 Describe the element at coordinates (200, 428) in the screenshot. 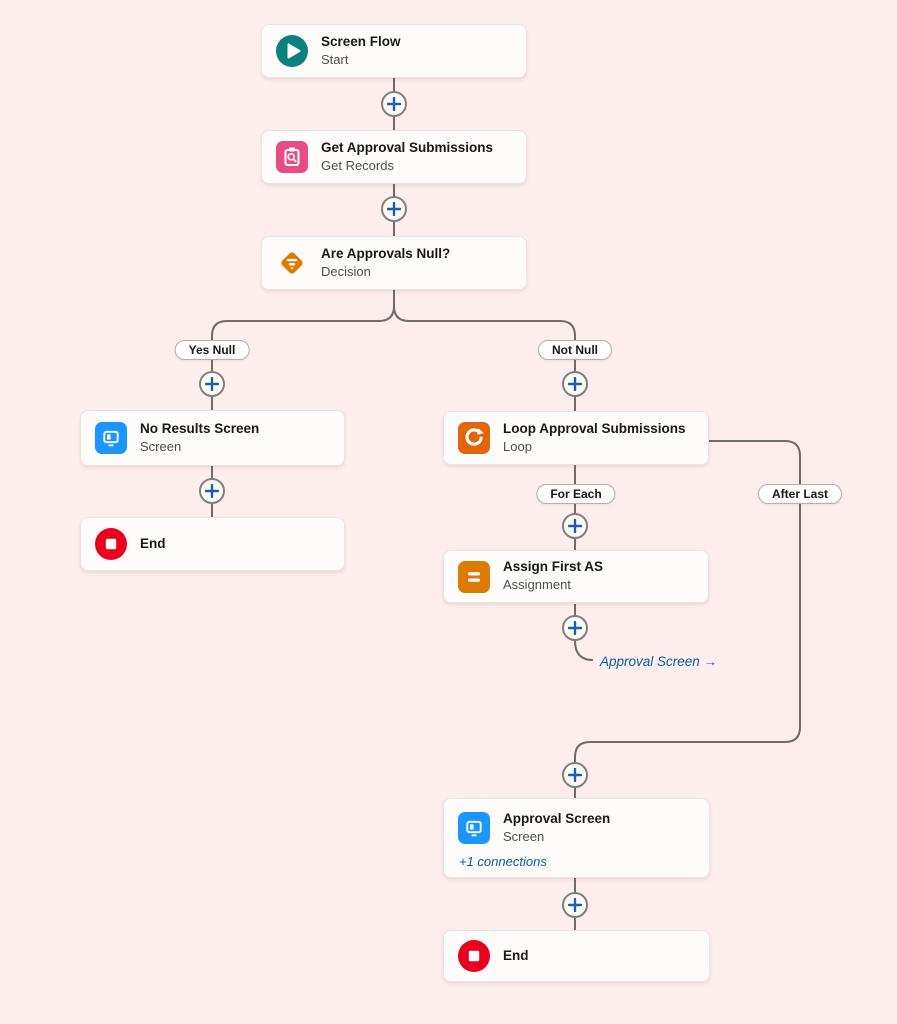

I see `node-title: No Results Screen` at that location.